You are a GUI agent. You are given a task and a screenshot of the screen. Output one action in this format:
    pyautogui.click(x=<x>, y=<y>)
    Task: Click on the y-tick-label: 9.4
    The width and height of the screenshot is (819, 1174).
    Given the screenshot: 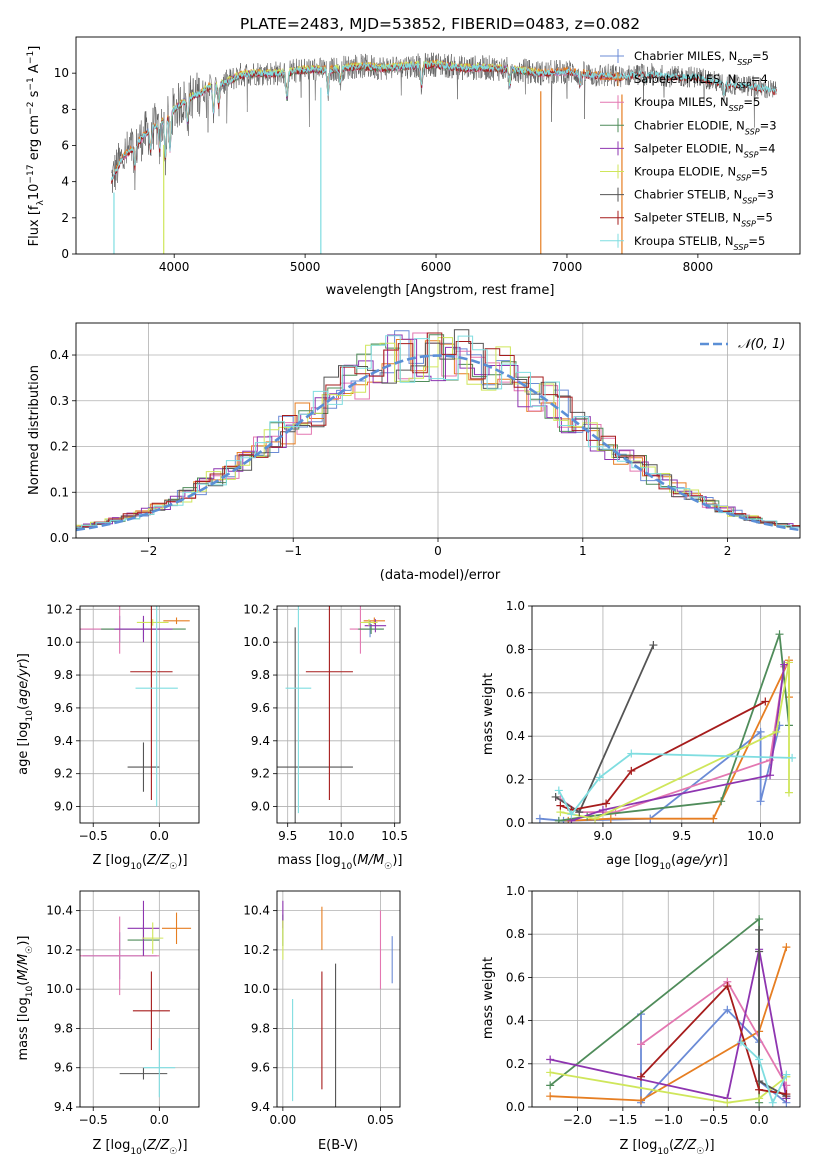 What is the action you would take?
    pyautogui.click(x=260, y=741)
    